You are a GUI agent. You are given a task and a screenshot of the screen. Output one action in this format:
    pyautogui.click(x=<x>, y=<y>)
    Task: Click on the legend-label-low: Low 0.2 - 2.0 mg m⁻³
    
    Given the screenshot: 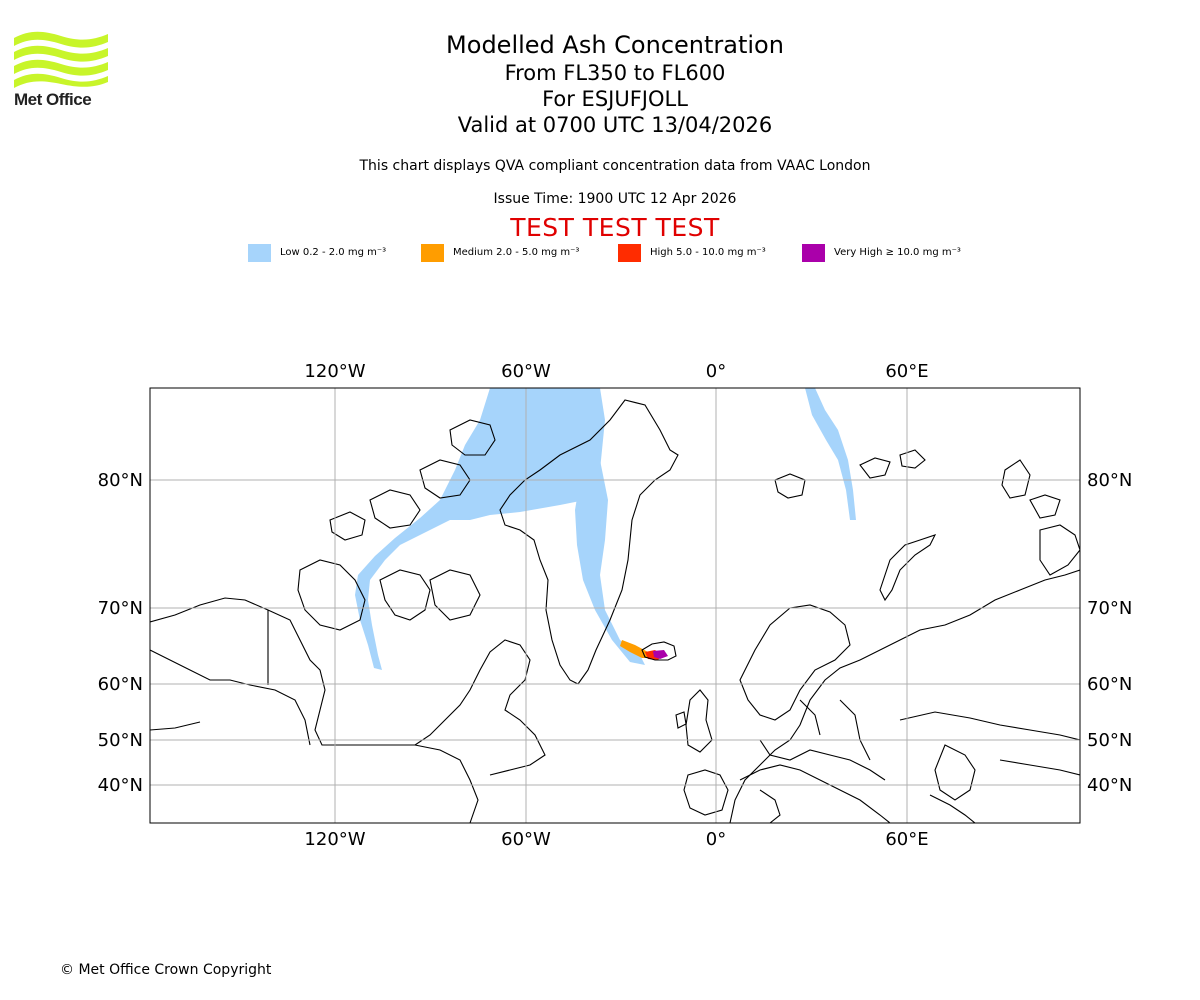 What is the action you would take?
    pyautogui.click(x=333, y=252)
    